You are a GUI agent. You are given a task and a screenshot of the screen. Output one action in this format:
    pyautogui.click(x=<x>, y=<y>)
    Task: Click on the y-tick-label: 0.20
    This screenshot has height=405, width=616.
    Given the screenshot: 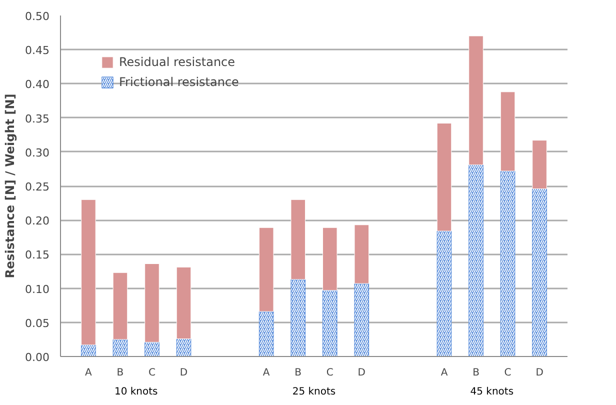 What is the action you would take?
    pyautogui.click(x=37, y=221)
    